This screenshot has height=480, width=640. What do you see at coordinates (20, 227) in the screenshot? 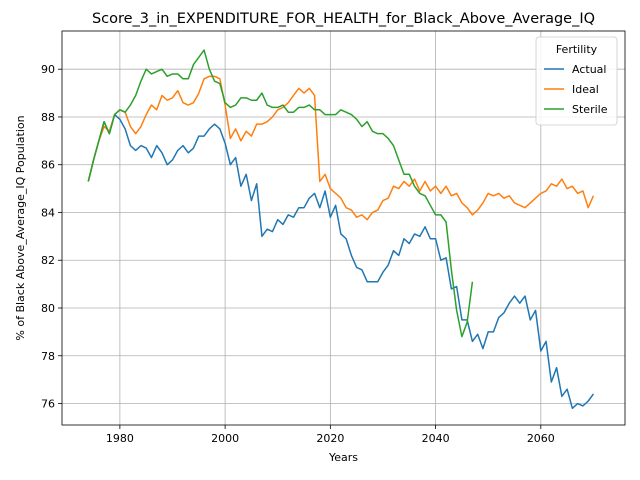
I see `y-axis-label: % of Black Above_Average_IQ Population` at bounding box center [20, 227].